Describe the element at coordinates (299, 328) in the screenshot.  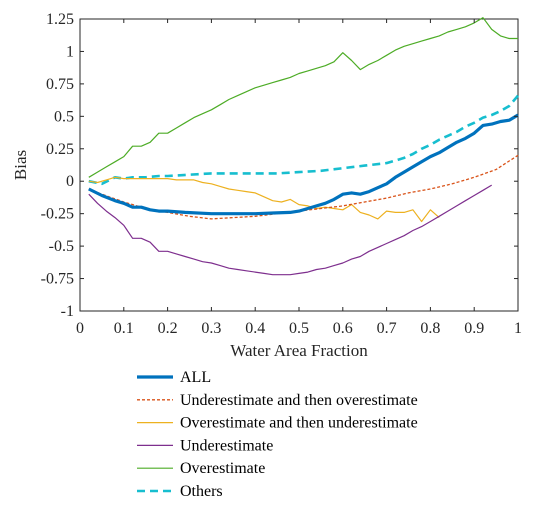
I see `x-tick-label: 0.5` at that location.